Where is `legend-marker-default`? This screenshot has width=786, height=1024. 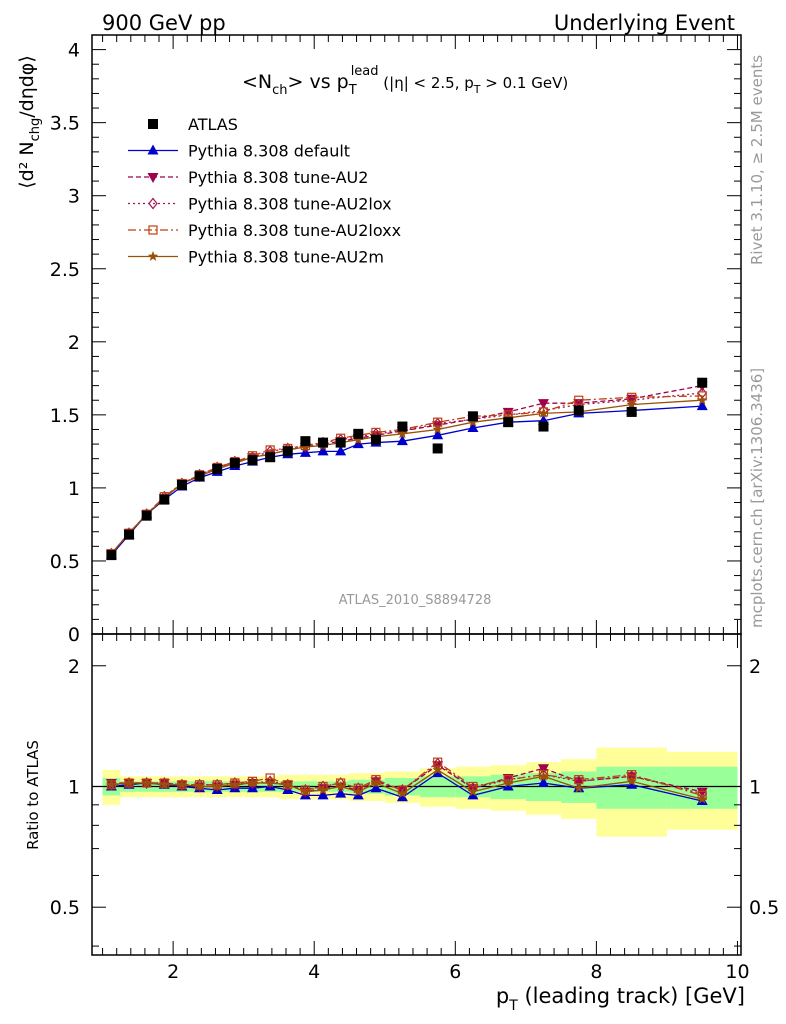 legend-marker-default is located at coordinates (153, 149).